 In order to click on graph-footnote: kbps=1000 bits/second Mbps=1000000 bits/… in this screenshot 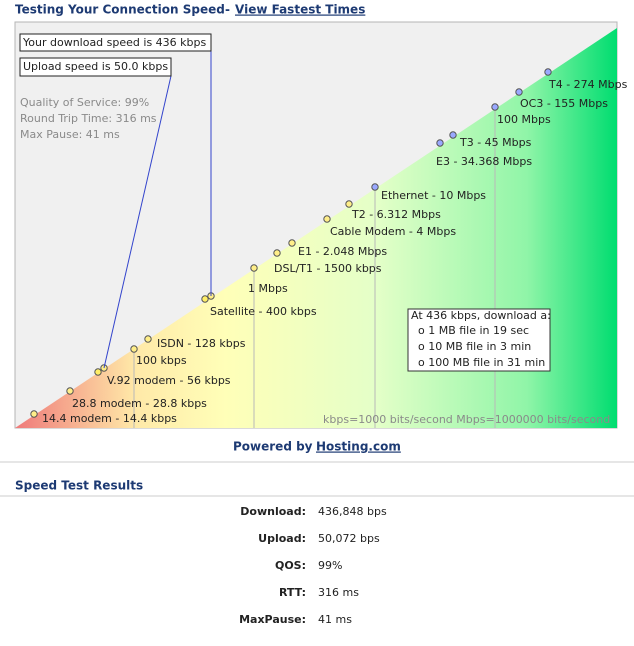, I will do `click(466, 419)`.